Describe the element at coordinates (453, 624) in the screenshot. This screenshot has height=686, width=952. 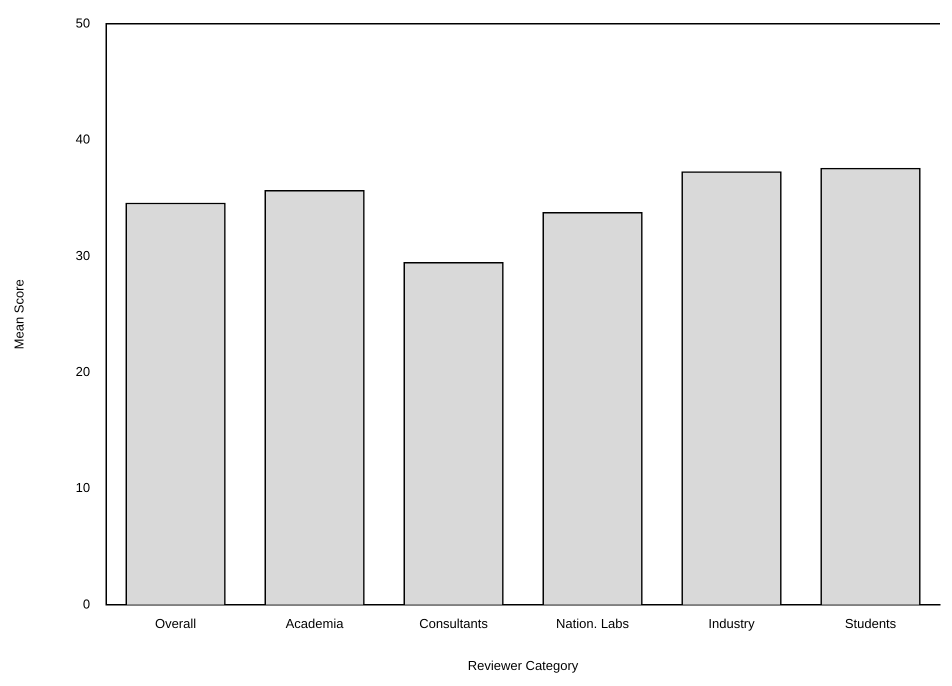
I see `x-tick-label: Consultants` at that location.